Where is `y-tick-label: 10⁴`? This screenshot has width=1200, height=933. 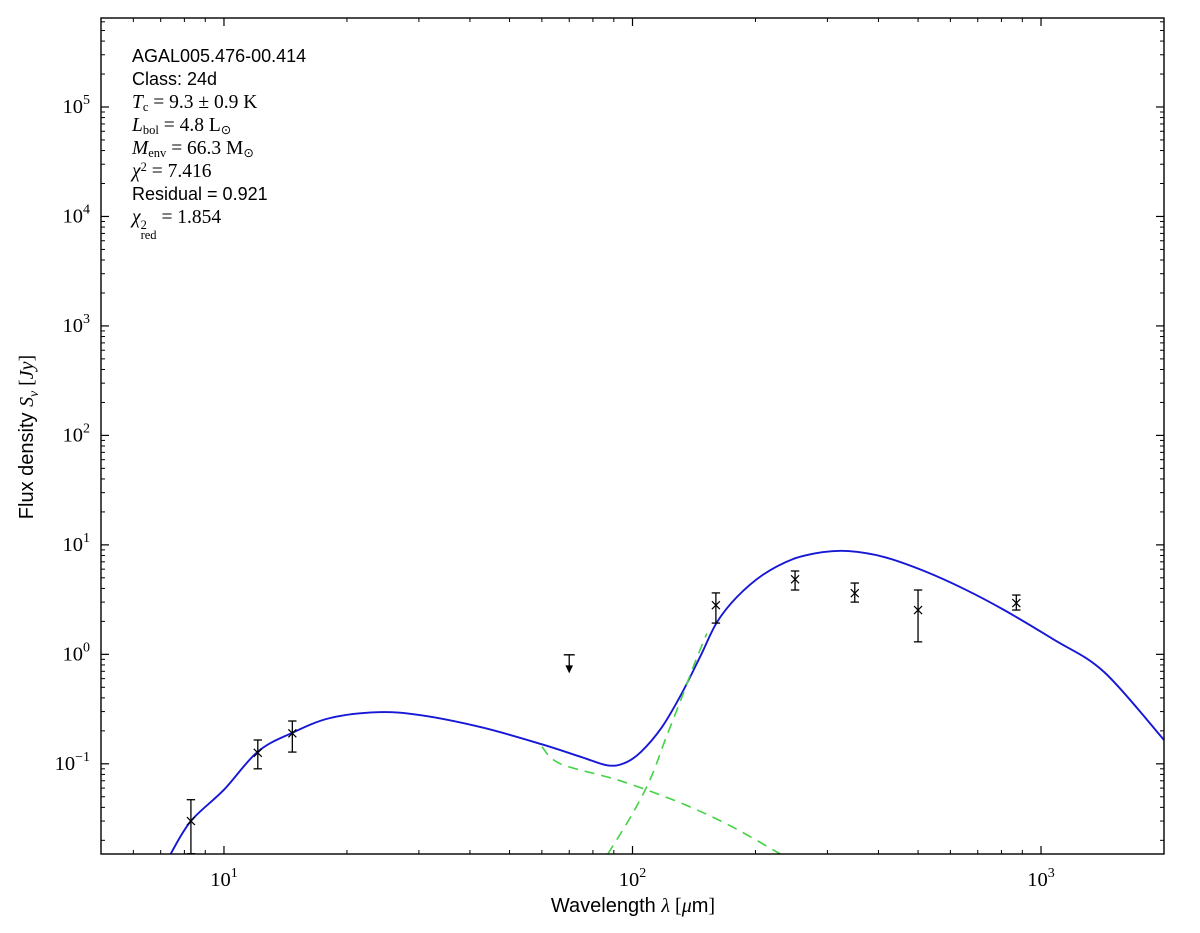
y-tick-label: 10⁴ is located at coordinates (77, 214).